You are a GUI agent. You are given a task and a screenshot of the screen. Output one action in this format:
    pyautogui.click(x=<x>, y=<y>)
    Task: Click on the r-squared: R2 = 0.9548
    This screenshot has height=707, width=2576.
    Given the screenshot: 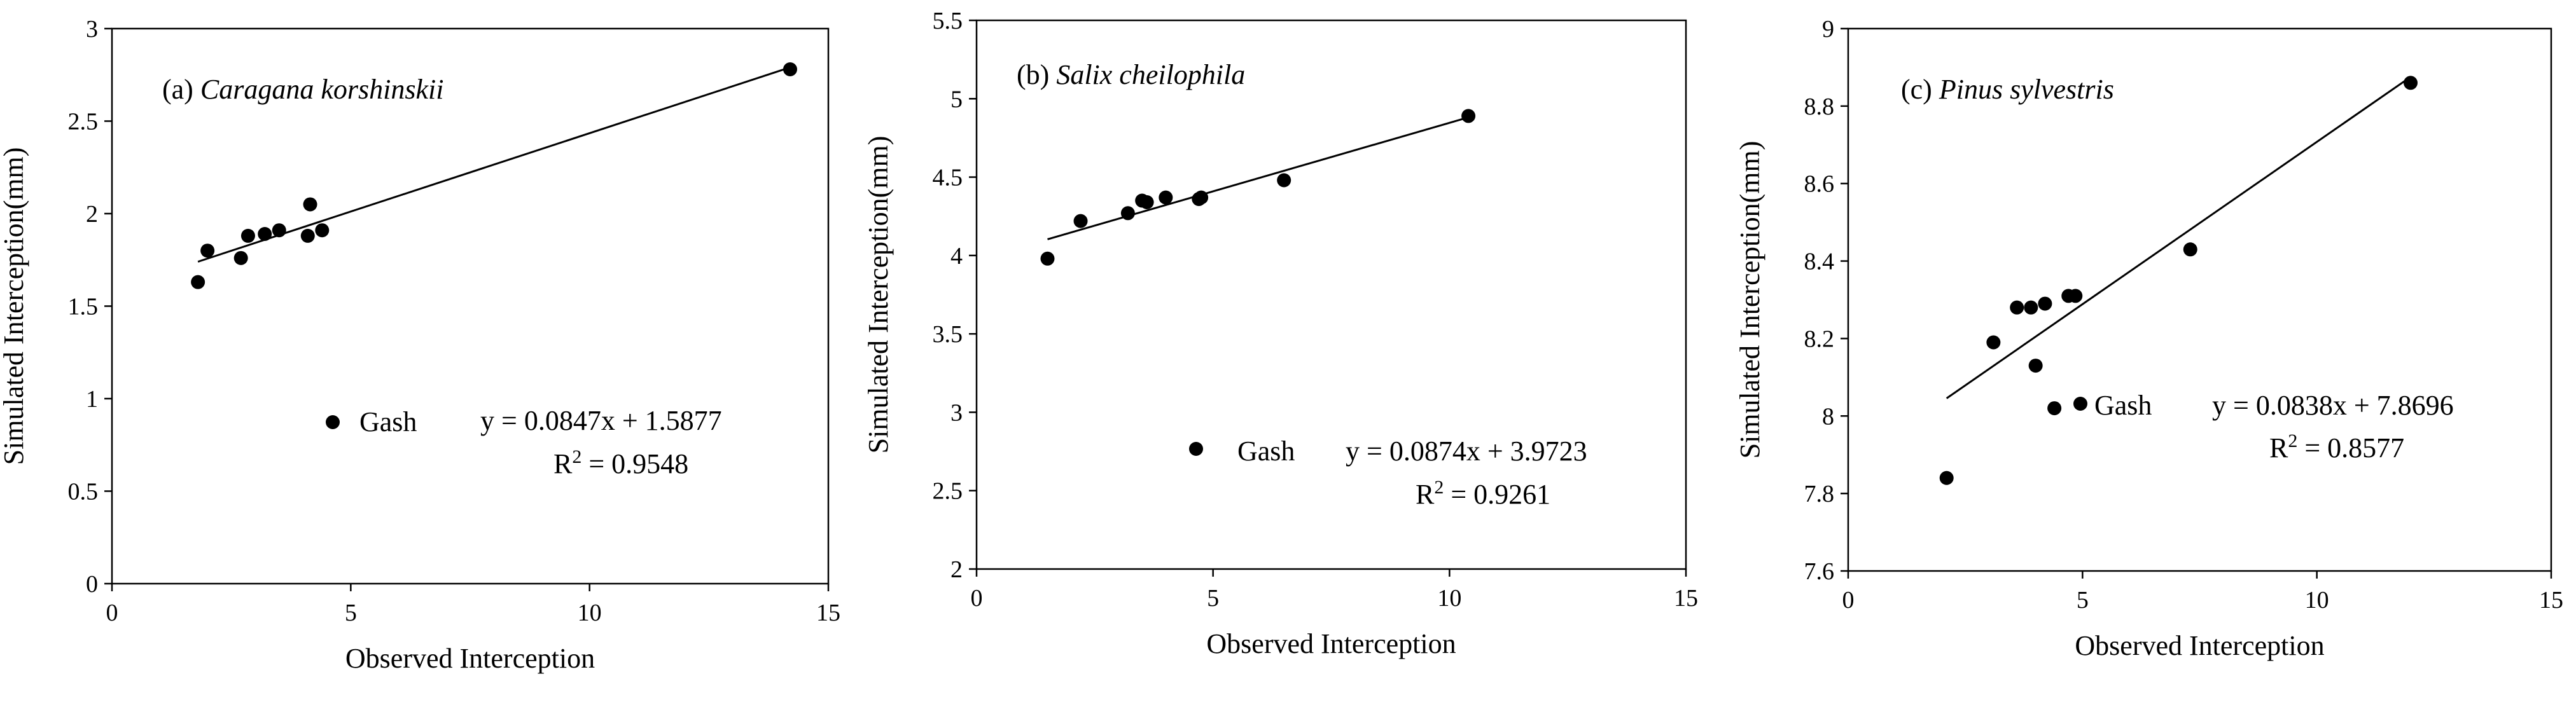 What is the action you would take?
    pyautogui.click(x=620, y=462)
    